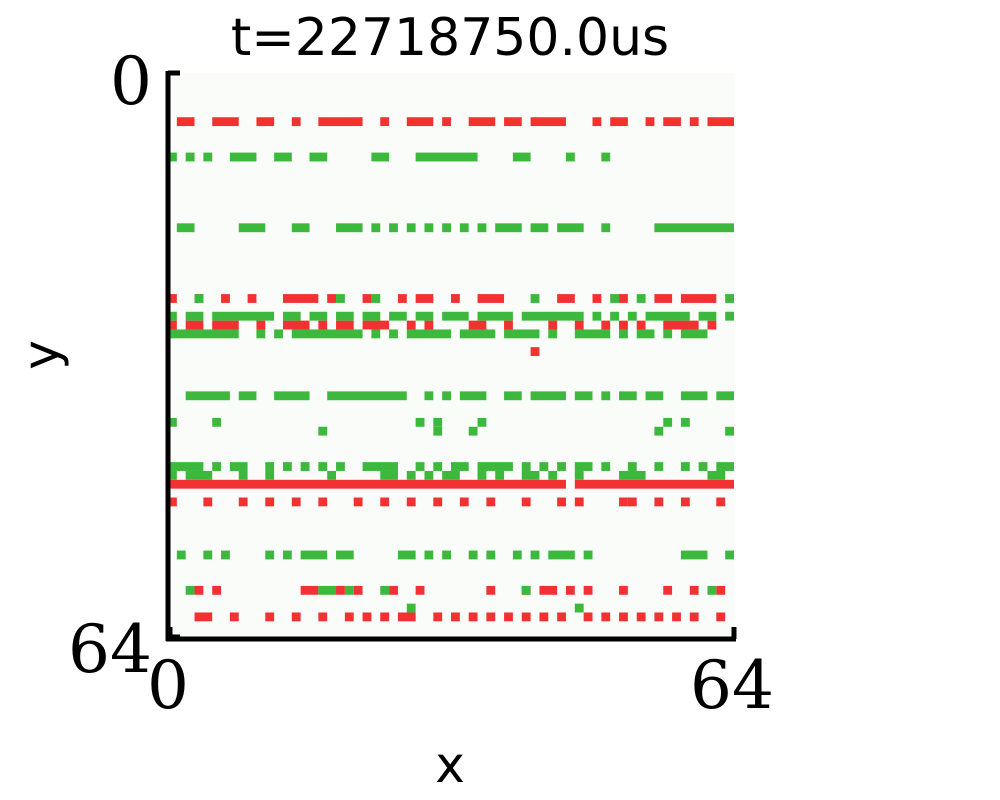 Image resolution: width=1000 pixels, height=800 pixels. Describe the element at coordinates (168, 685) in the screenshot. I see `x-tick-label-0: 0` at that location.